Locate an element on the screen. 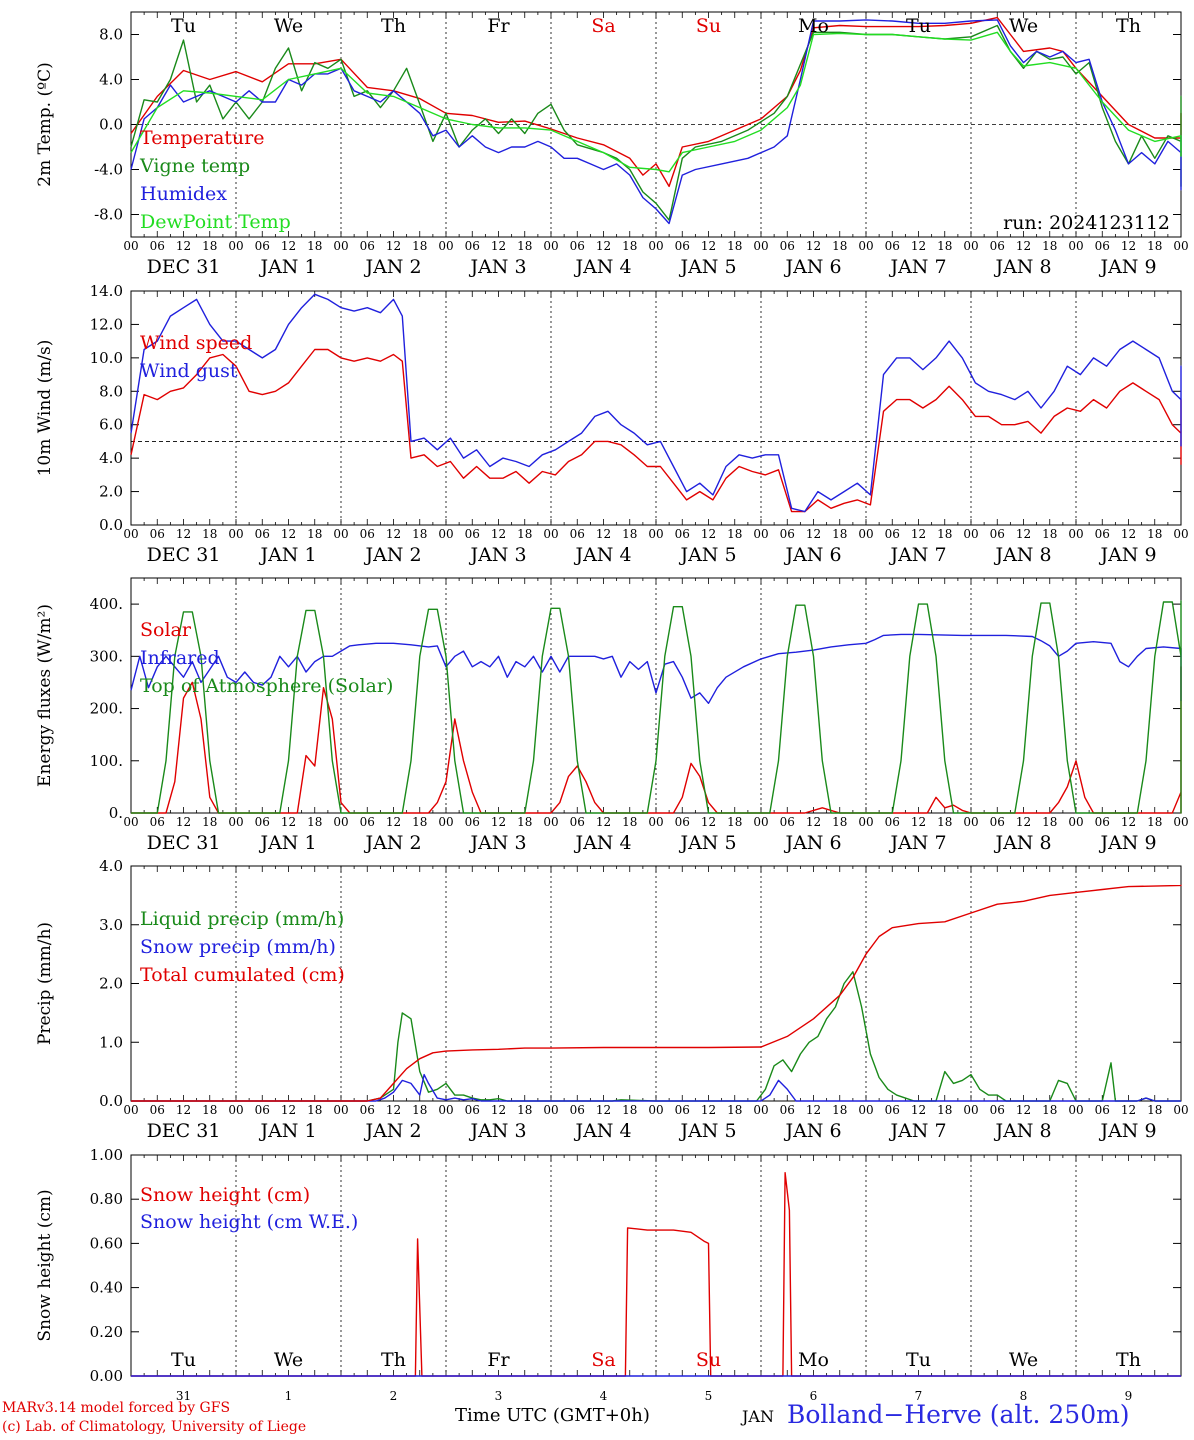 Image resolution: width=1194 pixels, height=1440 pixels. legend-entry: DewPoint Temp is located at coordinates (215, 222).